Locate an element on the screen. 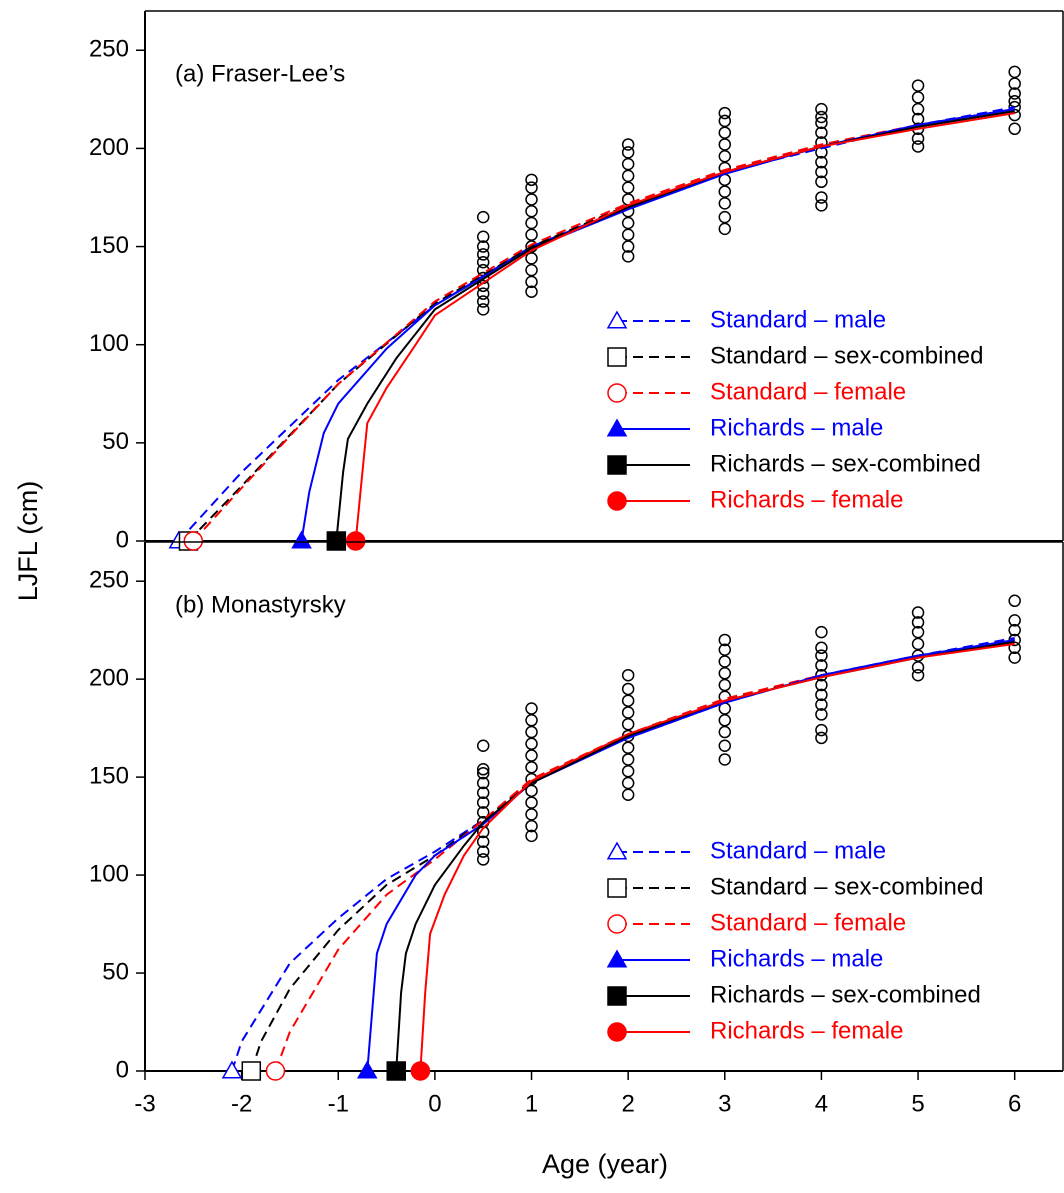  x-tick-label: -3 is located at coordinates (144, 1103).